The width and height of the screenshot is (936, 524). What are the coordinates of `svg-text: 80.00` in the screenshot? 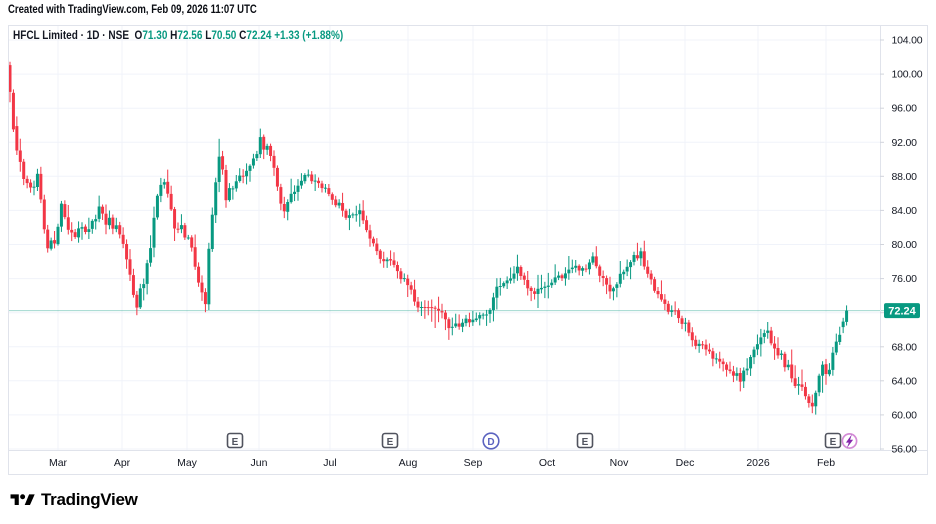 It's located at (905, 245).